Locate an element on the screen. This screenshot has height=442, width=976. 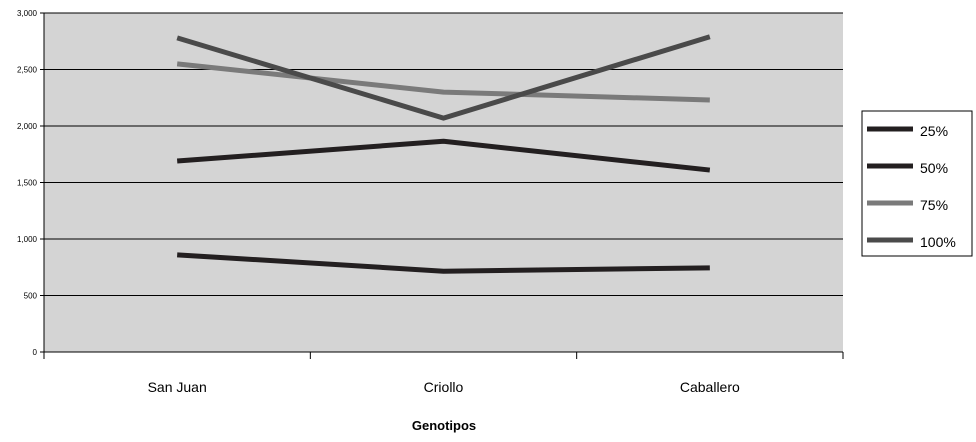
x-tick-labels: San Juan Criollo Caballero is located at coordinates (444, 387).